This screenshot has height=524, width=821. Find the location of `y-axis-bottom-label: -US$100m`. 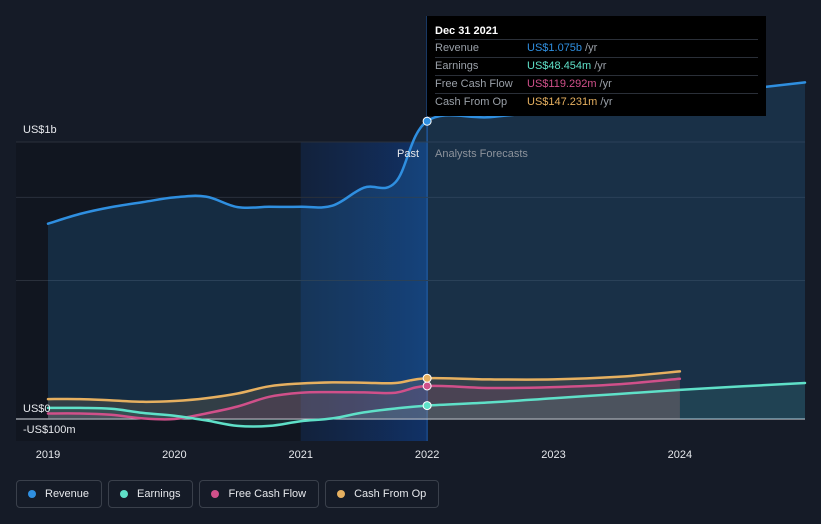

y-axis-bottom-label: -US$100m is located at coordinates (49, 430).